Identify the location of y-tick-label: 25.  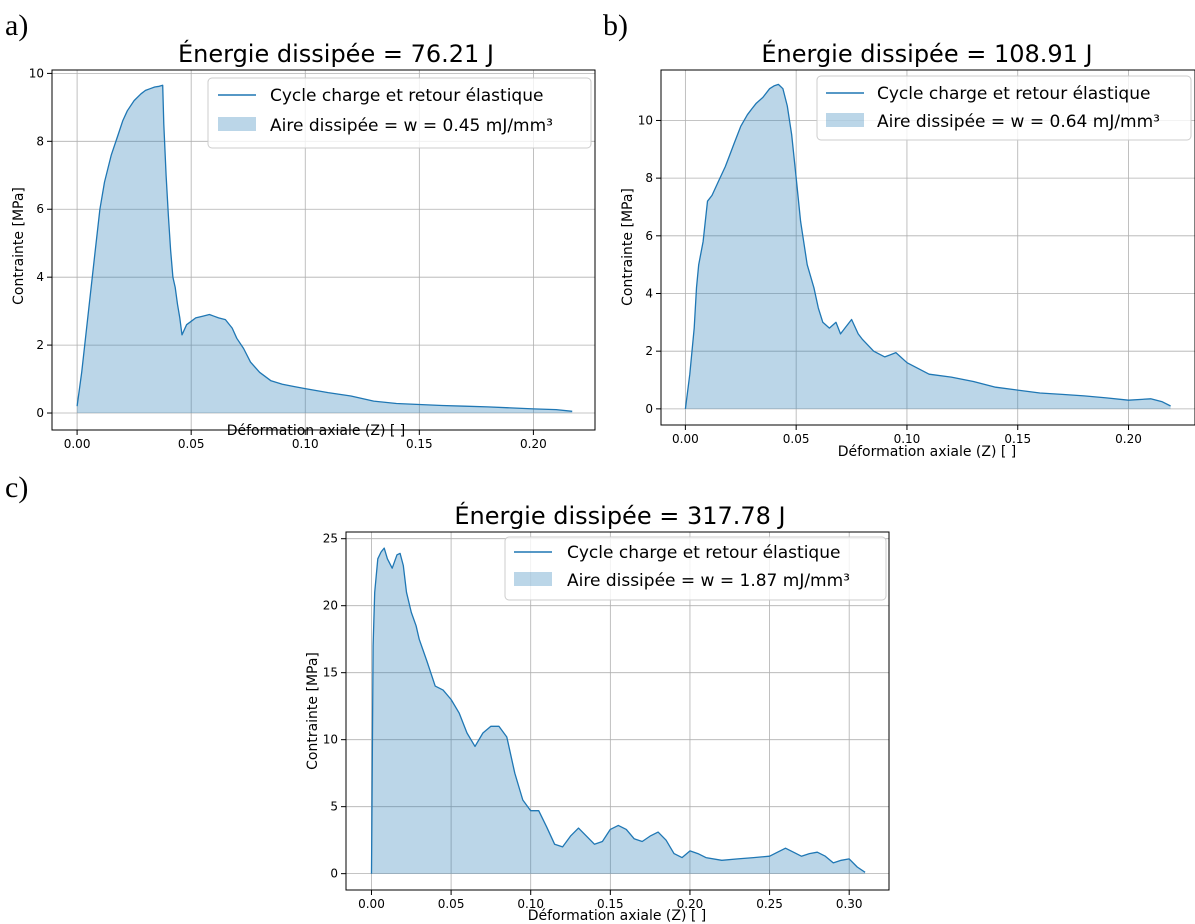
(330, 539).